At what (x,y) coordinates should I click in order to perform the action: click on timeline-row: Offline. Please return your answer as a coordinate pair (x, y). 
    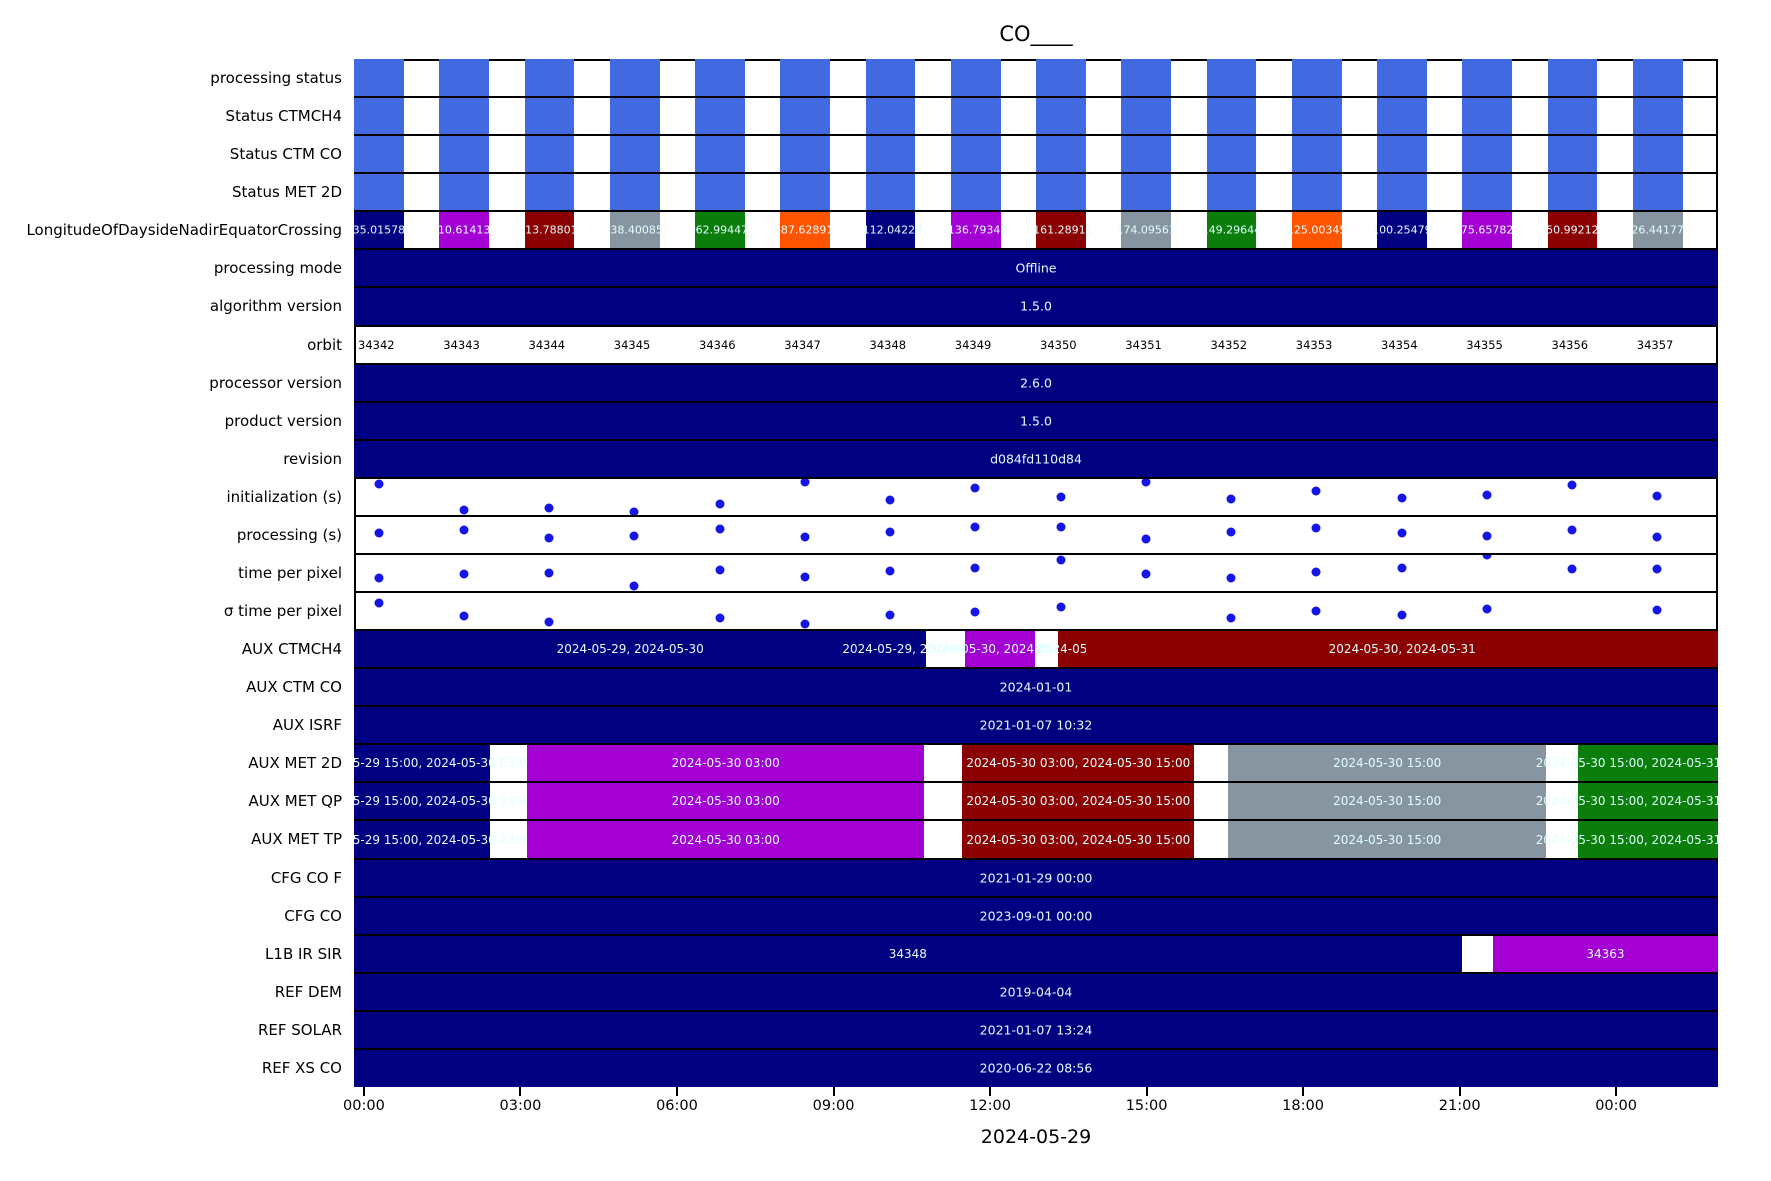
    Looking at the image, I should click on (1036, 268).